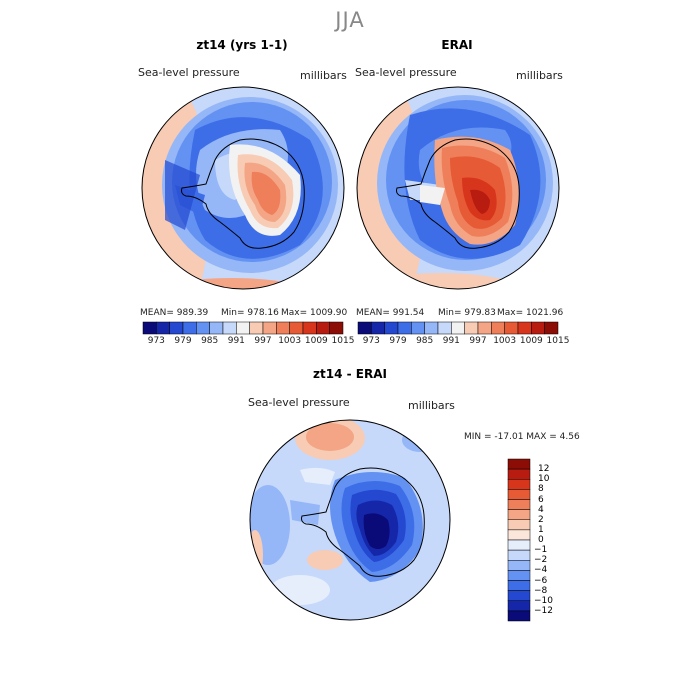  I want to click on colorbar-obs-tick-label: 985, so click(425, 341).